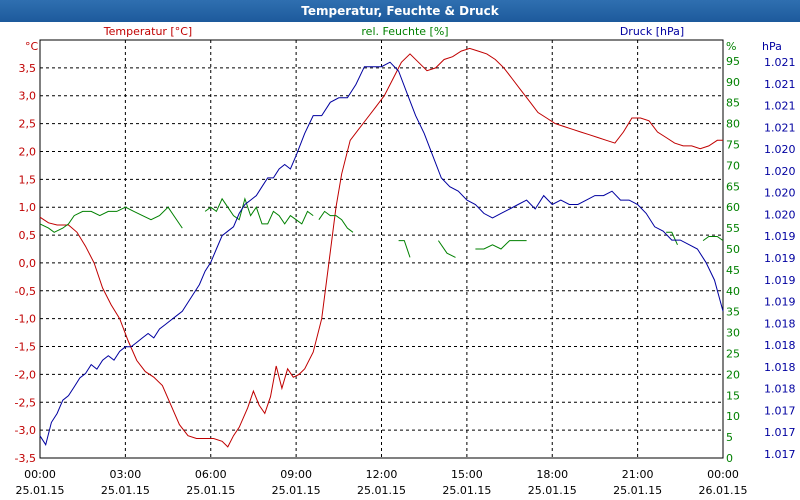  Describe the element at coordinates (28, 179) in the screenshot. I see `temperature-tick-label: 1,5` at that location.